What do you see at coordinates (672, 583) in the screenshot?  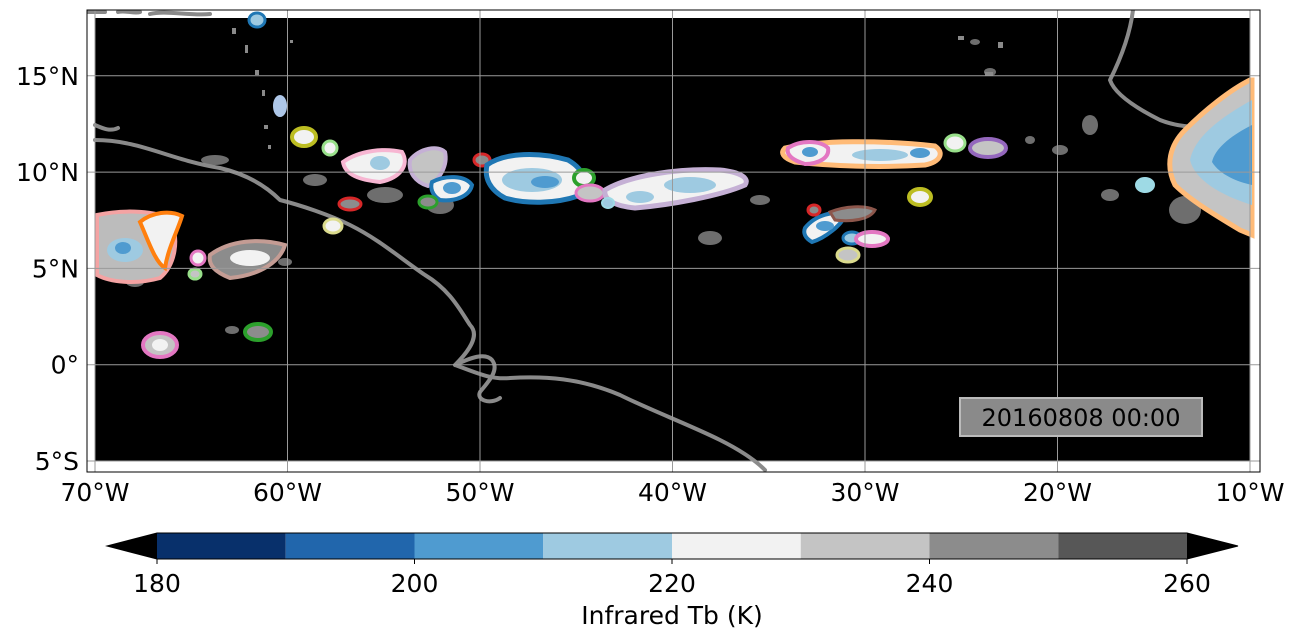 I see `colorbar-tick-label: 220` at bounding box center [672, 583].